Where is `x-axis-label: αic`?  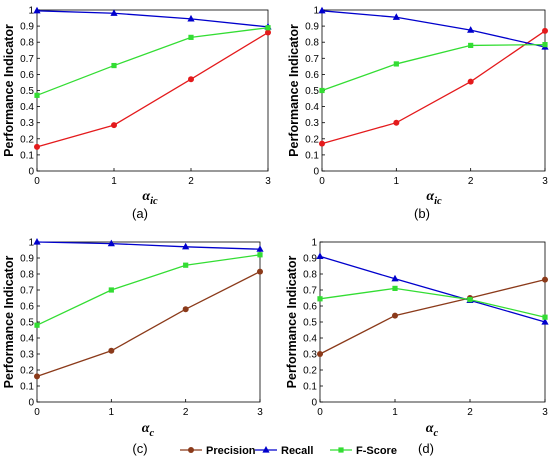
x-axis-label: αic is located at coordinates (150, 198).